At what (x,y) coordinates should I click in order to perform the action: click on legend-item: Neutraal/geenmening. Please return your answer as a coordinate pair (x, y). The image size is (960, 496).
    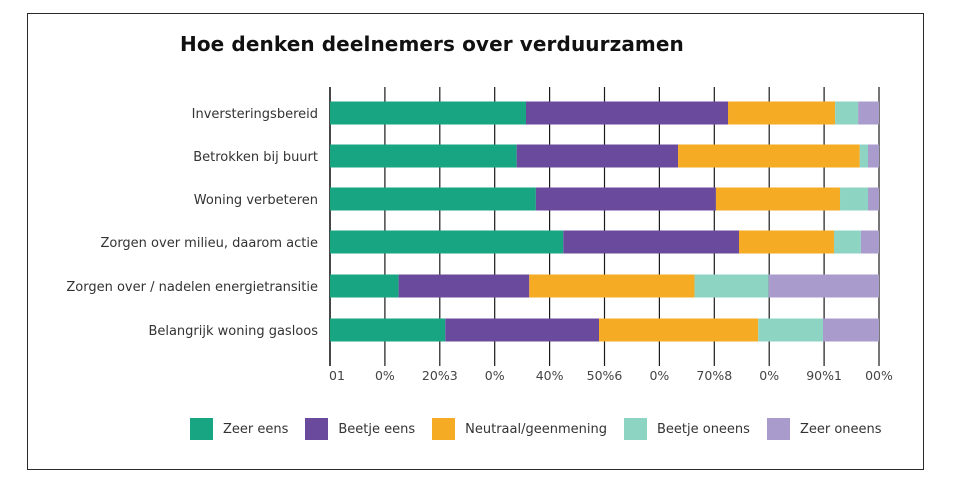
    Looking at the image, I should click on (519, 429).